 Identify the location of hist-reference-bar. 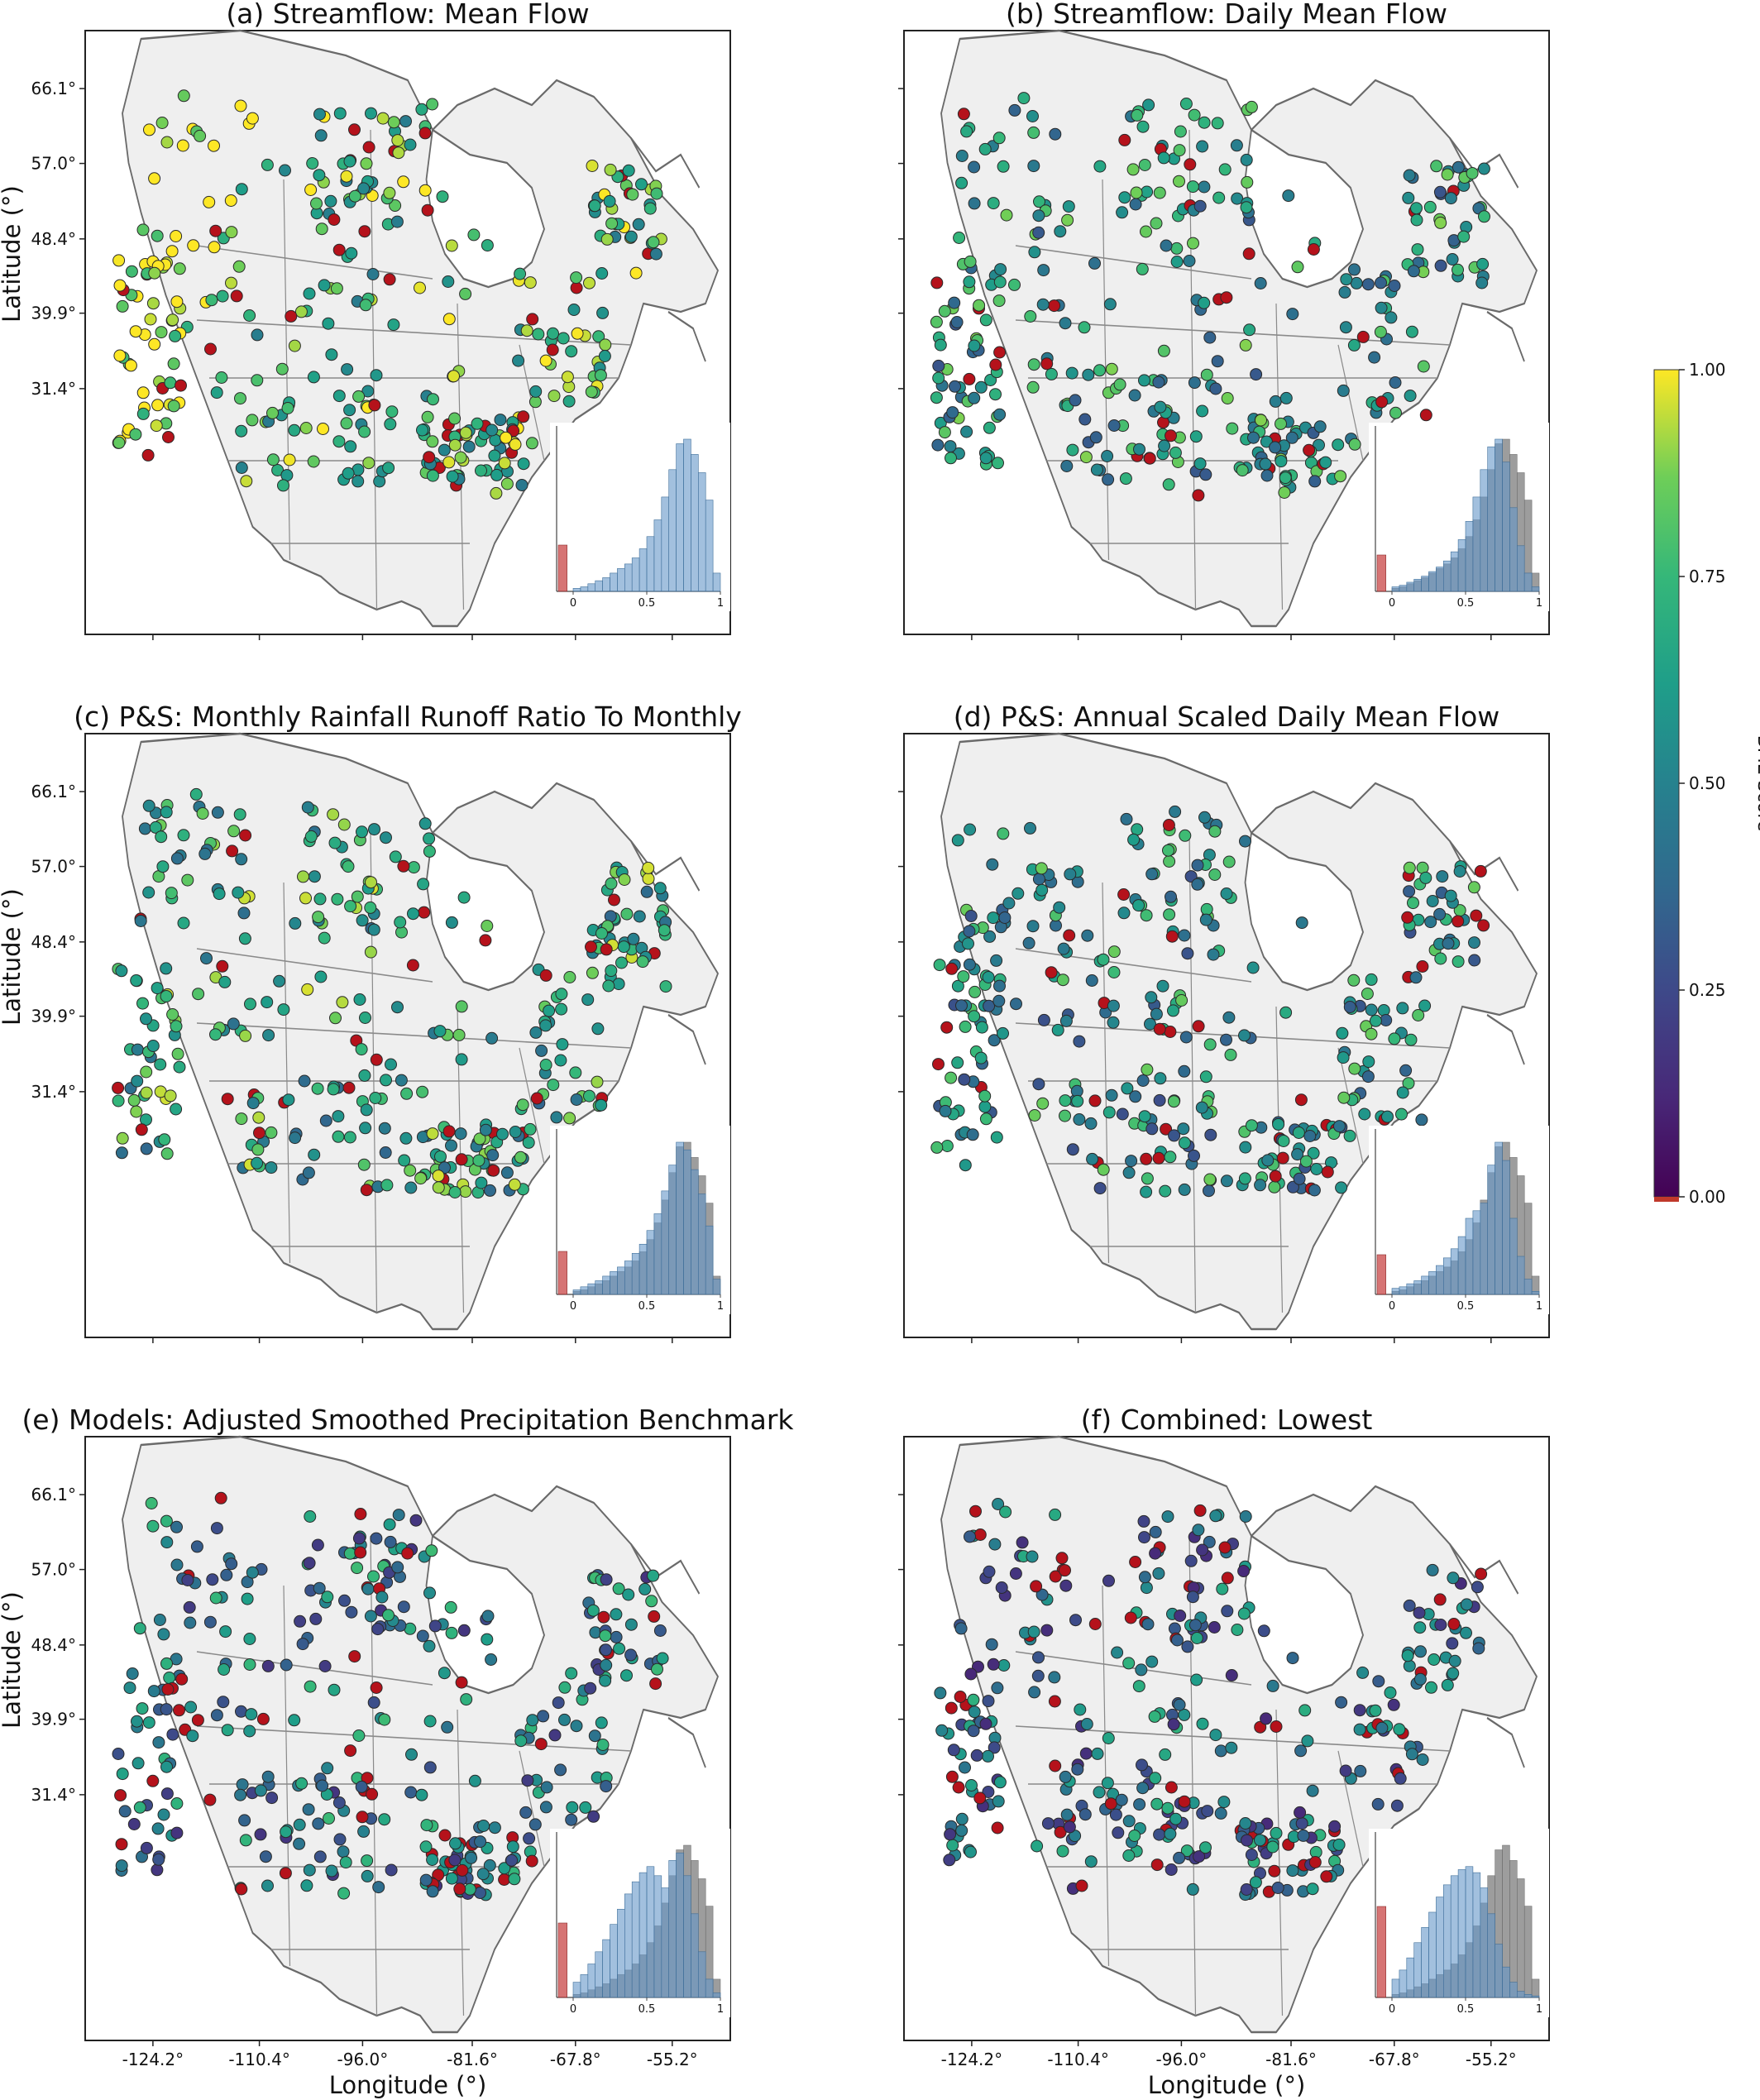
(1535, 1988).